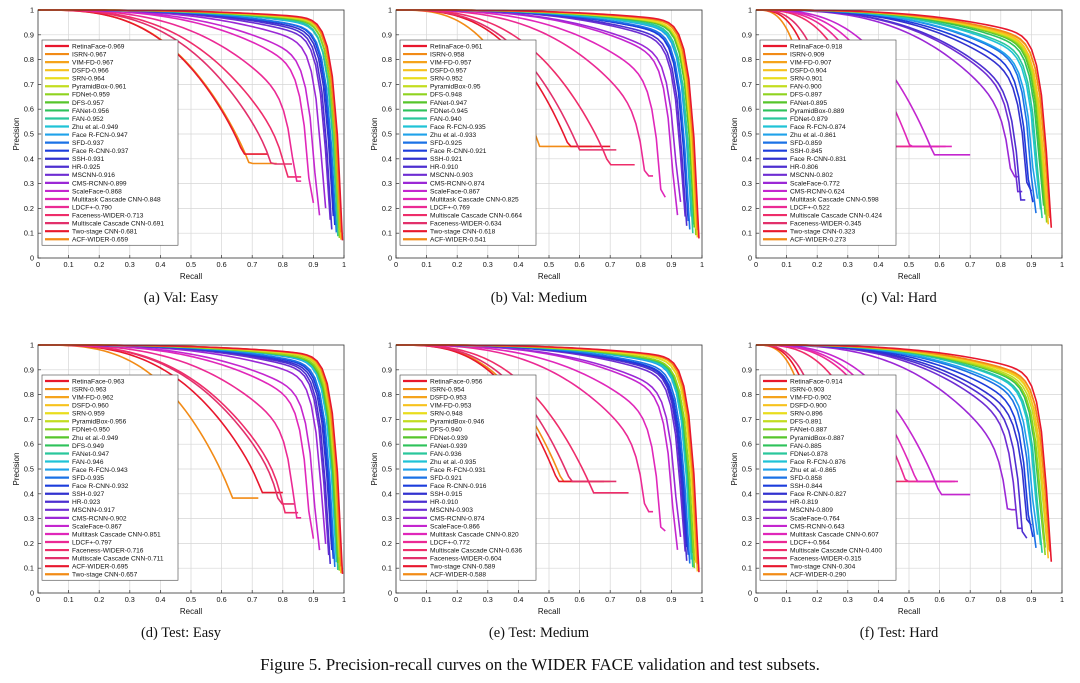 The width and height of the screenshot is (1080, 683). Describe the element at coordinates (808, 406) in the screenshot. I see `legend-entry: DSFD-0.900` at that location.